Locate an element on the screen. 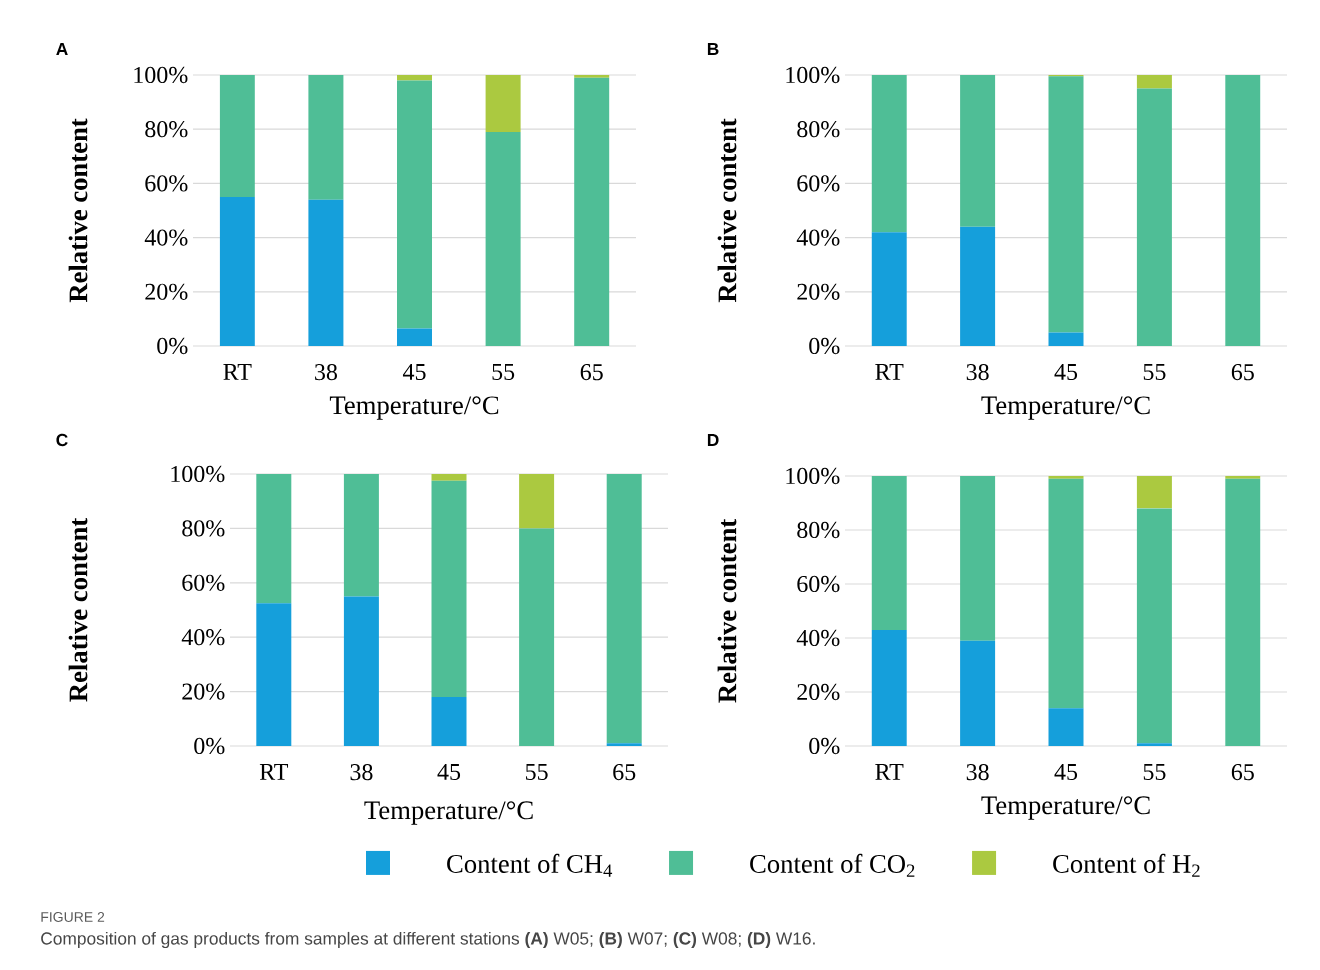 The image size is (1320, 970). legend-label: Content of CH$_{4}$ is located at coordinates (530, 865).